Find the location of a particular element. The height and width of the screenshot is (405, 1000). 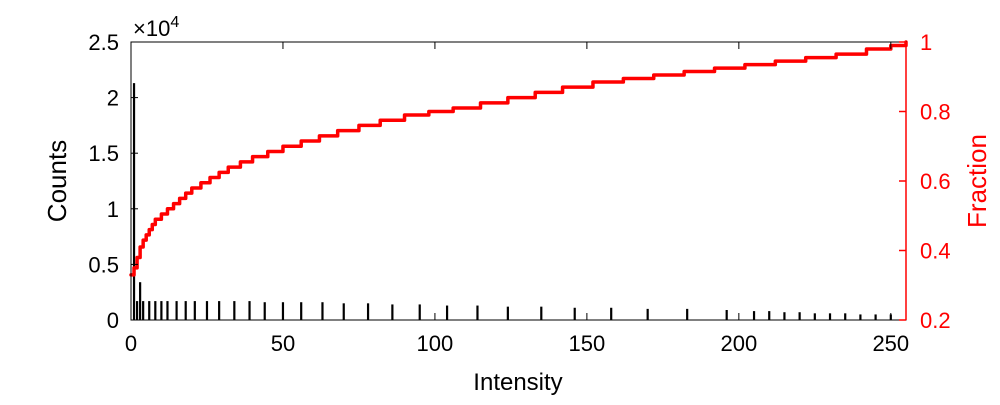

x-axis-title: Intensity is located at coordinates (517, 382).